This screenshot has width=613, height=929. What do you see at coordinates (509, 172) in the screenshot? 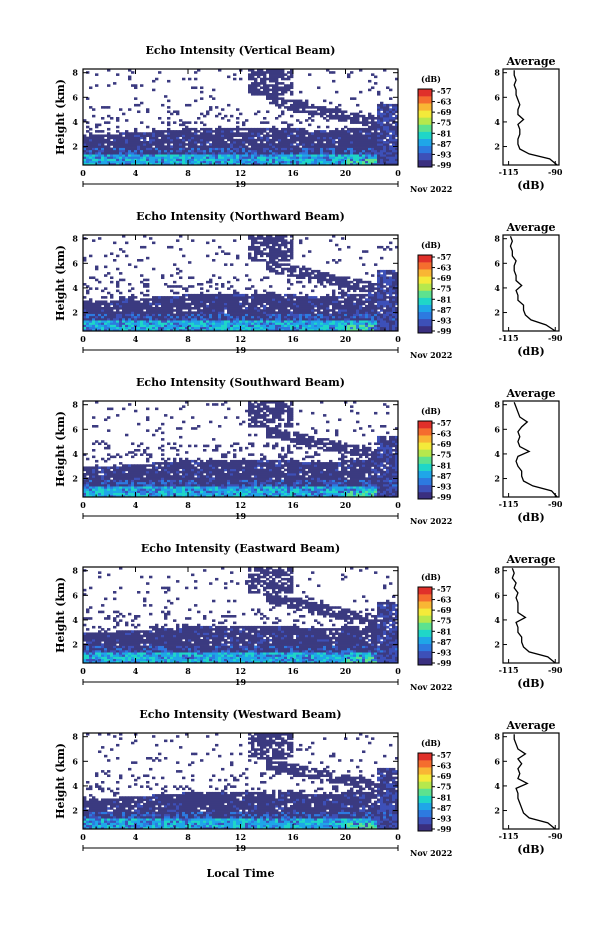
I see `profile-x-tick-label: -115` at bounding box center [509, 172].